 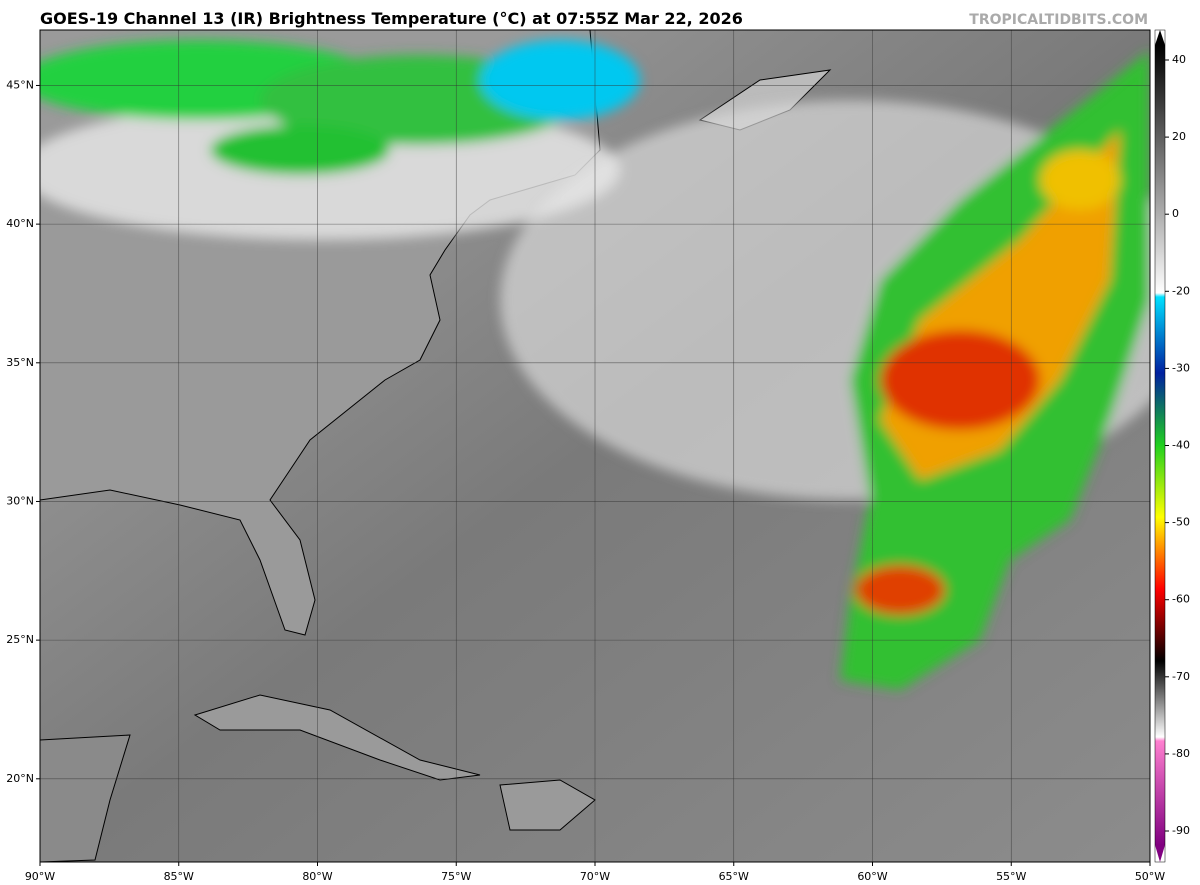 I want to click on y-tick-label: 30°N, so click(x=20, y=500).